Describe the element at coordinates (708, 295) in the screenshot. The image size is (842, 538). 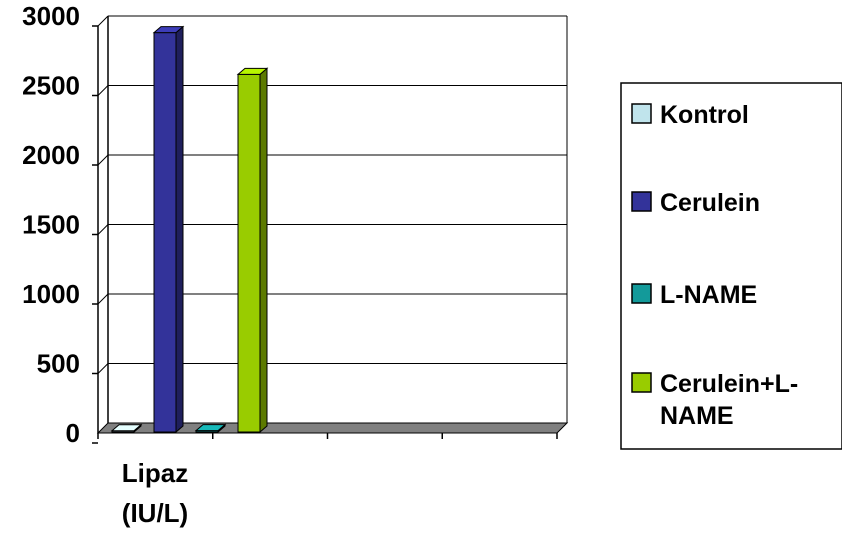
I see `legend-label: L-NAME` at that location.